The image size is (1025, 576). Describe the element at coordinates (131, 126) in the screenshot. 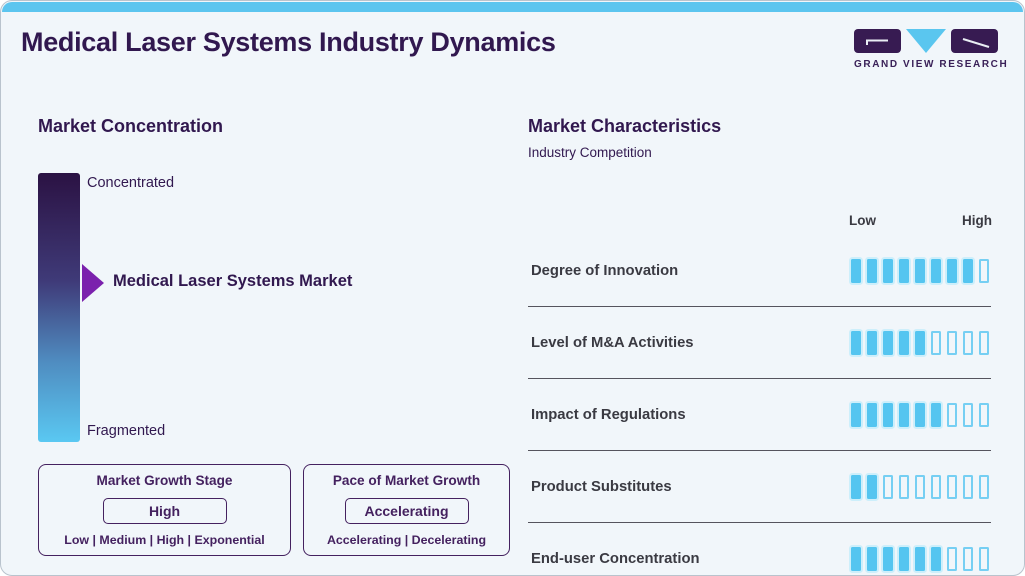

I see `market-concentration-heading: Market Concentration` at that location.